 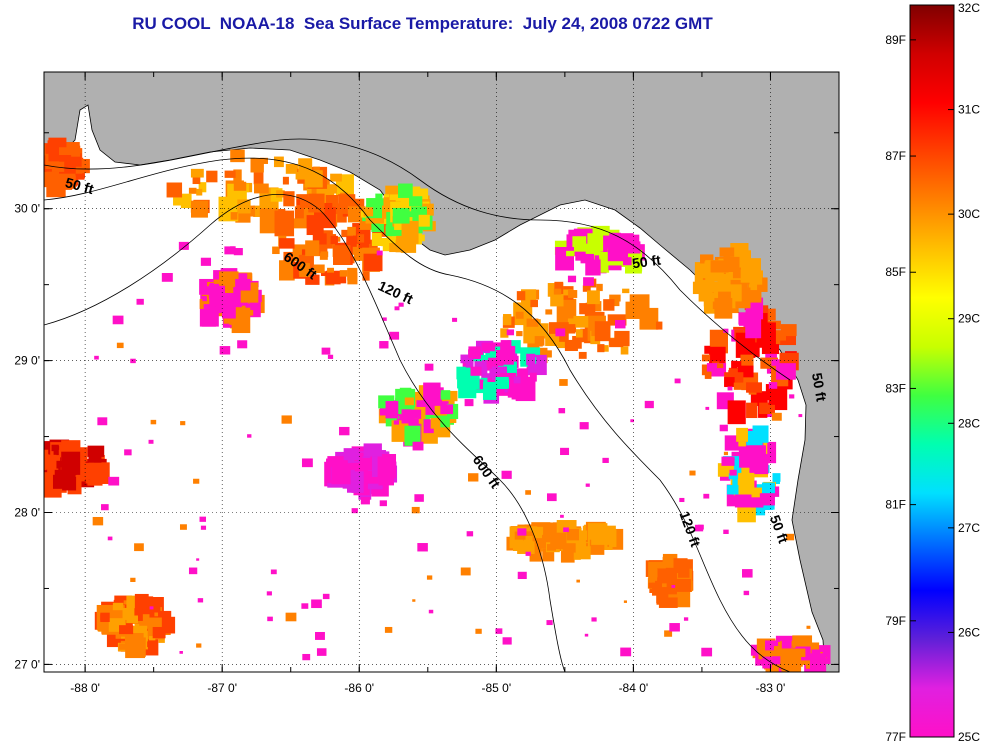 I want to click on celsius-label: 29C, so click(x=969, y=319).